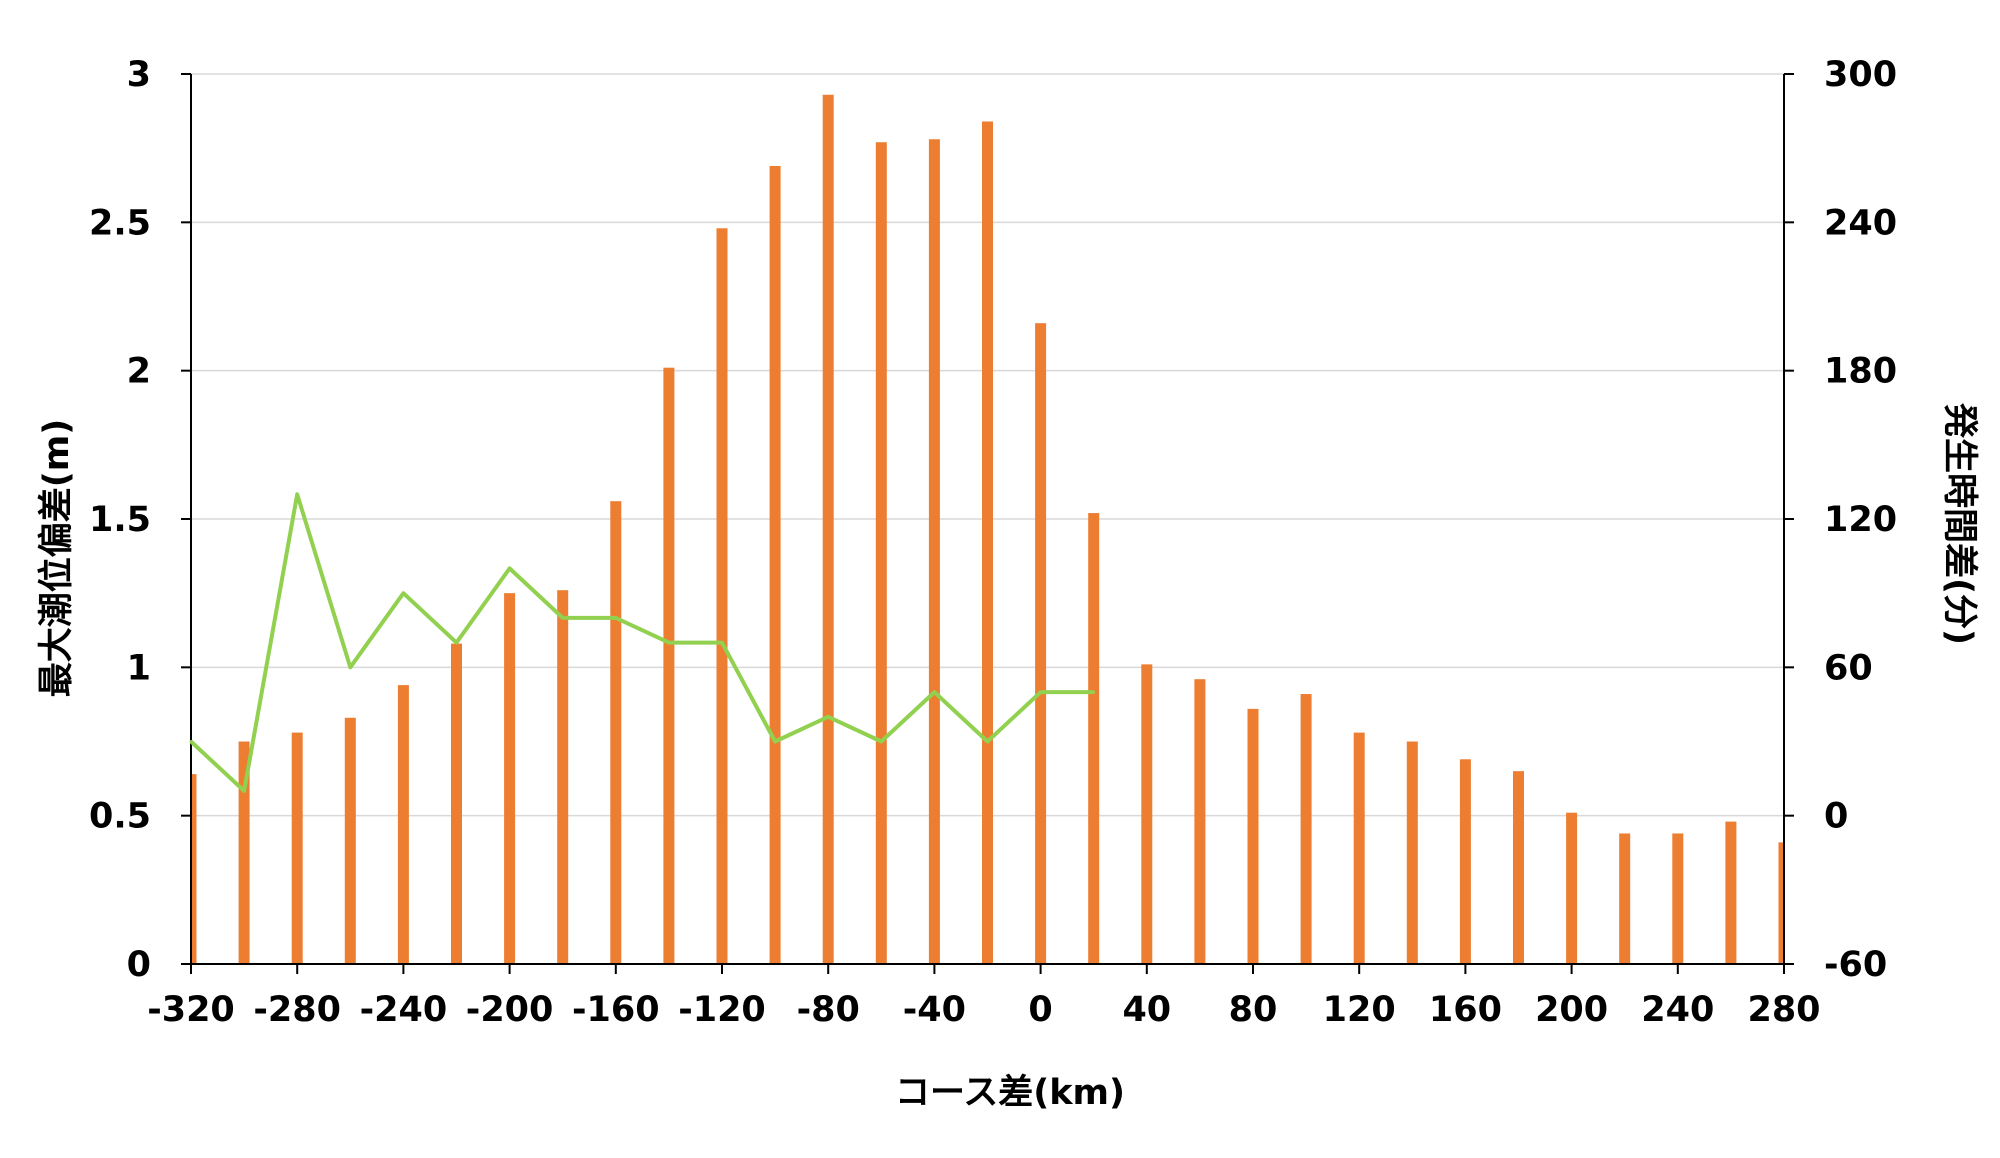 This screenshot has width=2000, height=1158. Describe the element at coordinates (139, 965) in the screenshot. I see `left-tick-label: 0` at that location.